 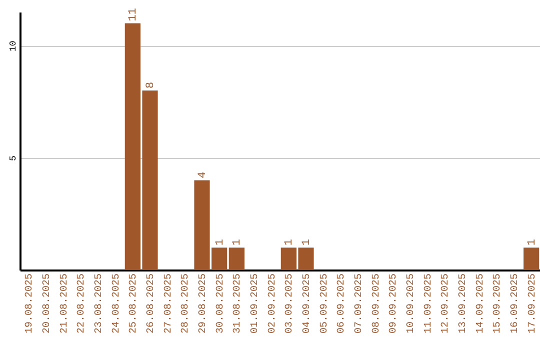 I want to click on x-tick-label: 31.08.2025, so click(x=238, y=304).